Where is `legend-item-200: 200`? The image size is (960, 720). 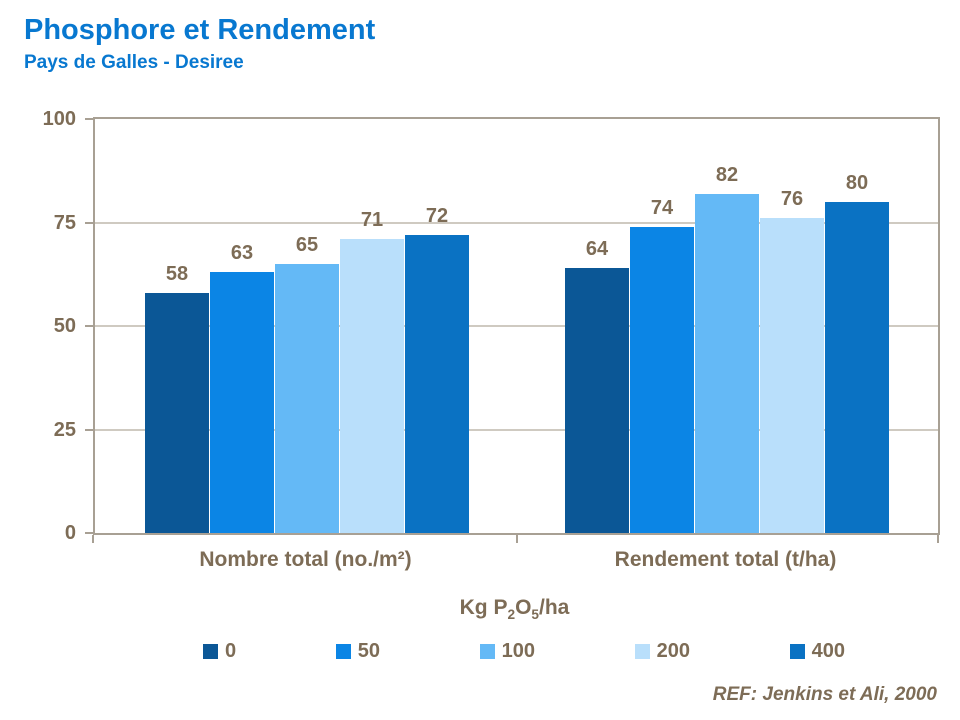
legend-item-200: 200 is located at coordinates (662, 651).